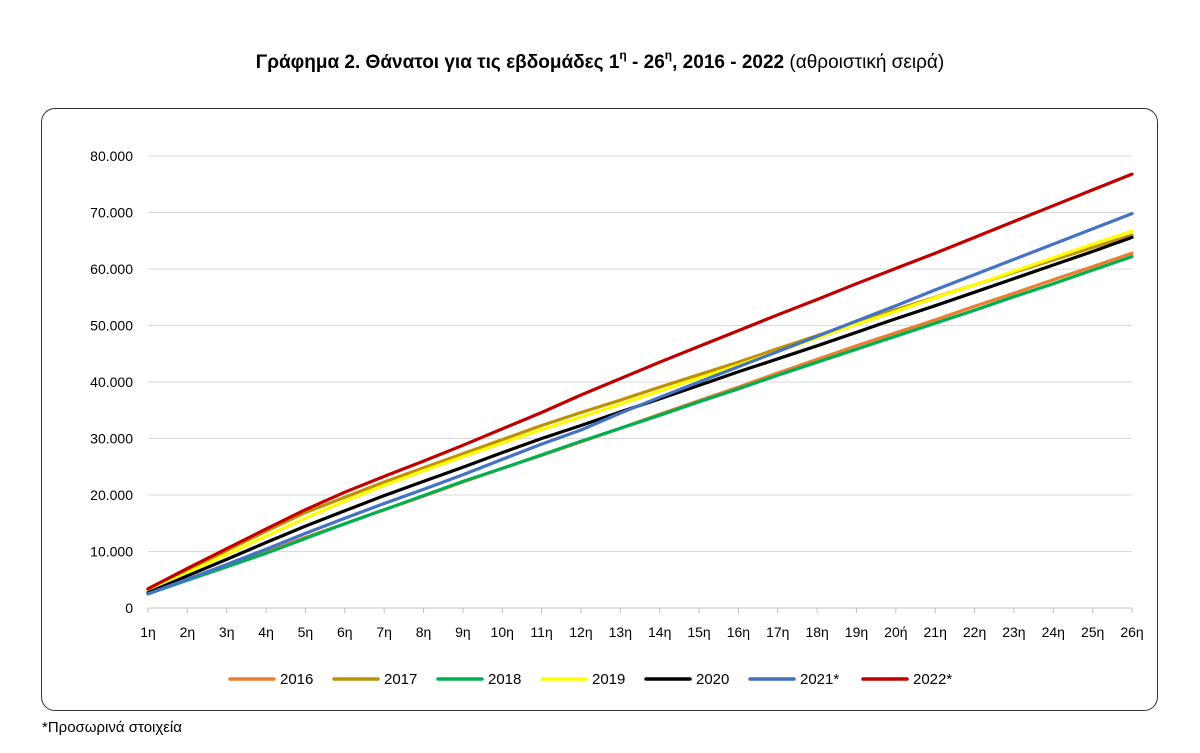 This screenshot has width=1200, height=753. I want to click on y-tick-label: 50.000, so click(111, 326).